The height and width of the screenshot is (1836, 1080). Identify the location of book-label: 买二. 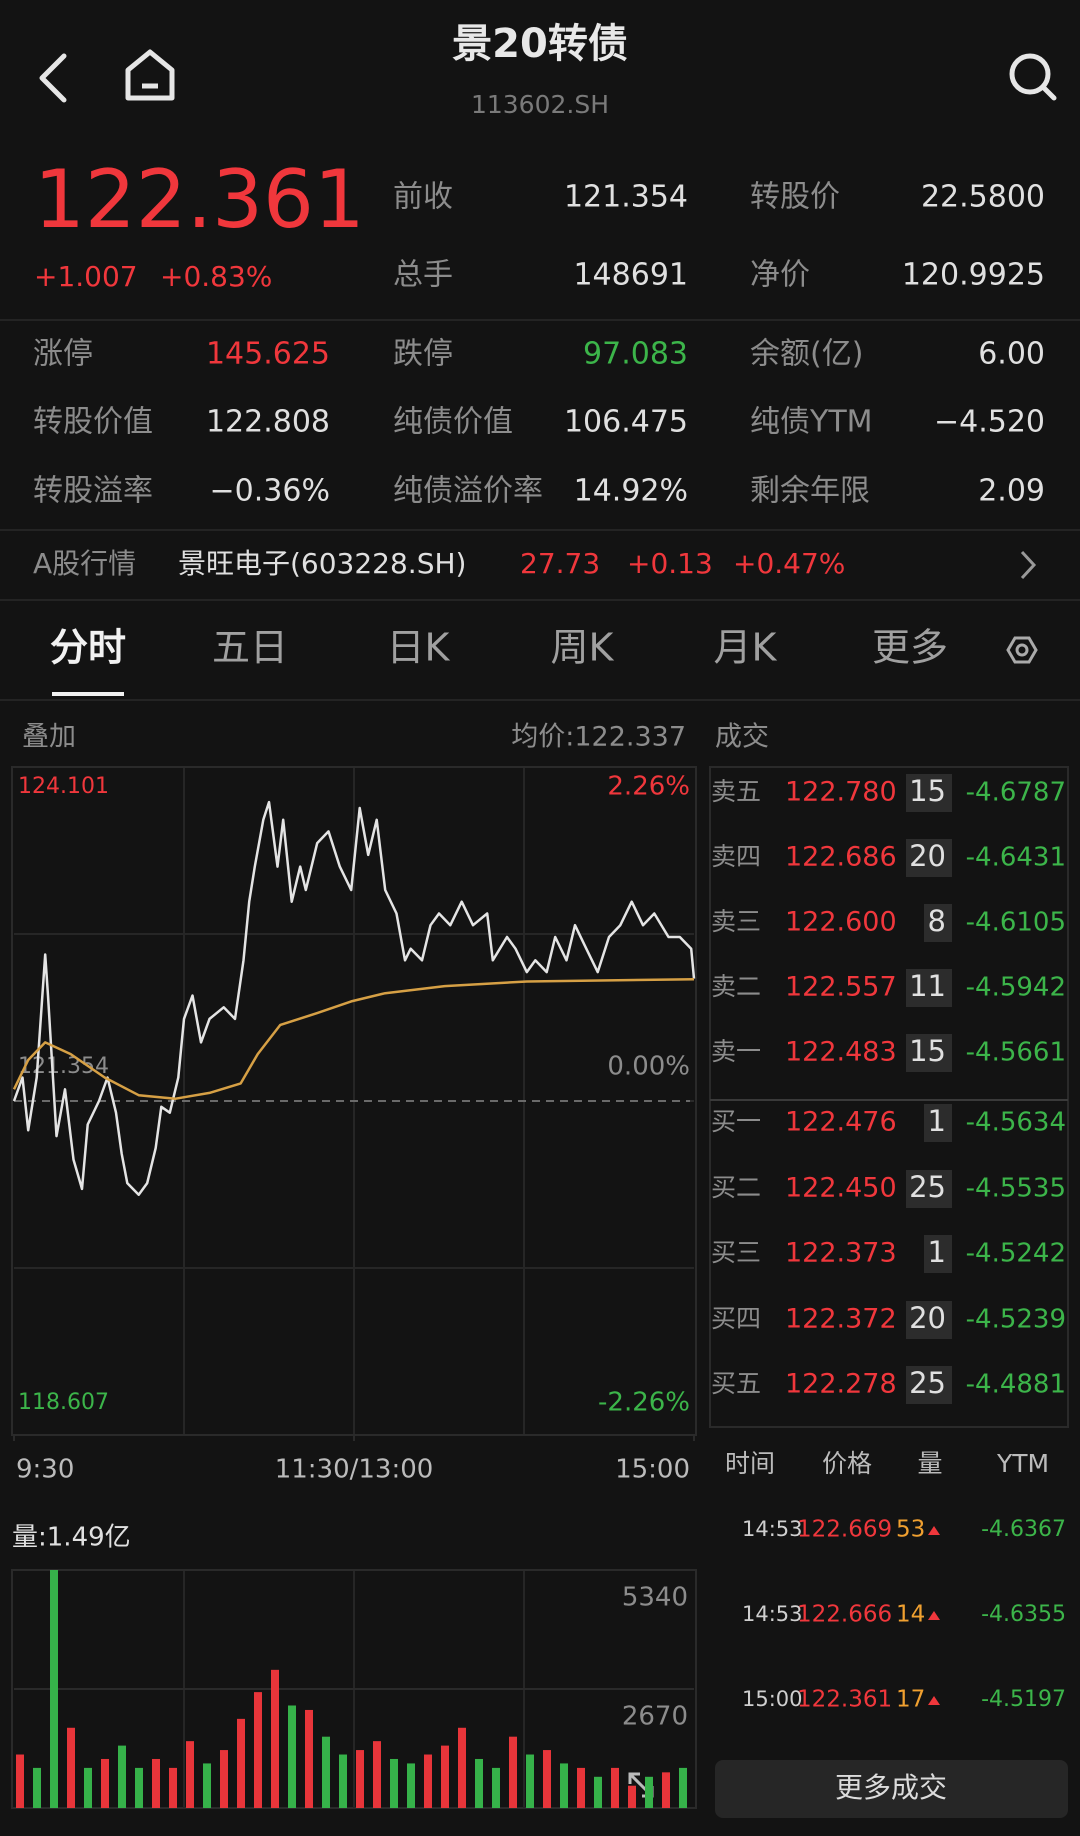
(736, 1187).